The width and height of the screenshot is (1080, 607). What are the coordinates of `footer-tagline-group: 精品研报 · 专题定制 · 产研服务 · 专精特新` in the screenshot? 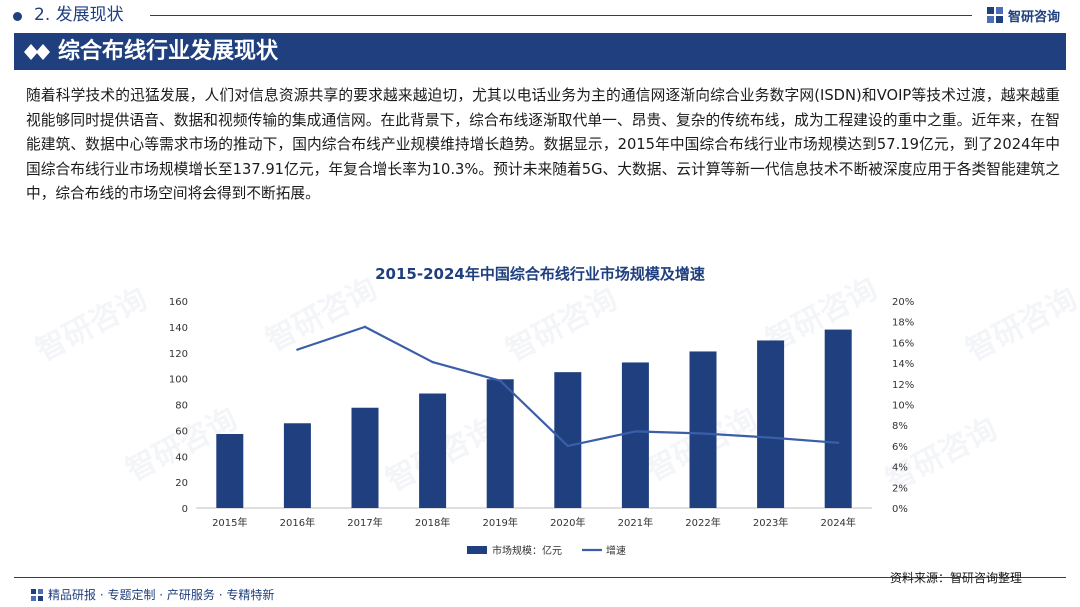 It's located at (152, 594).